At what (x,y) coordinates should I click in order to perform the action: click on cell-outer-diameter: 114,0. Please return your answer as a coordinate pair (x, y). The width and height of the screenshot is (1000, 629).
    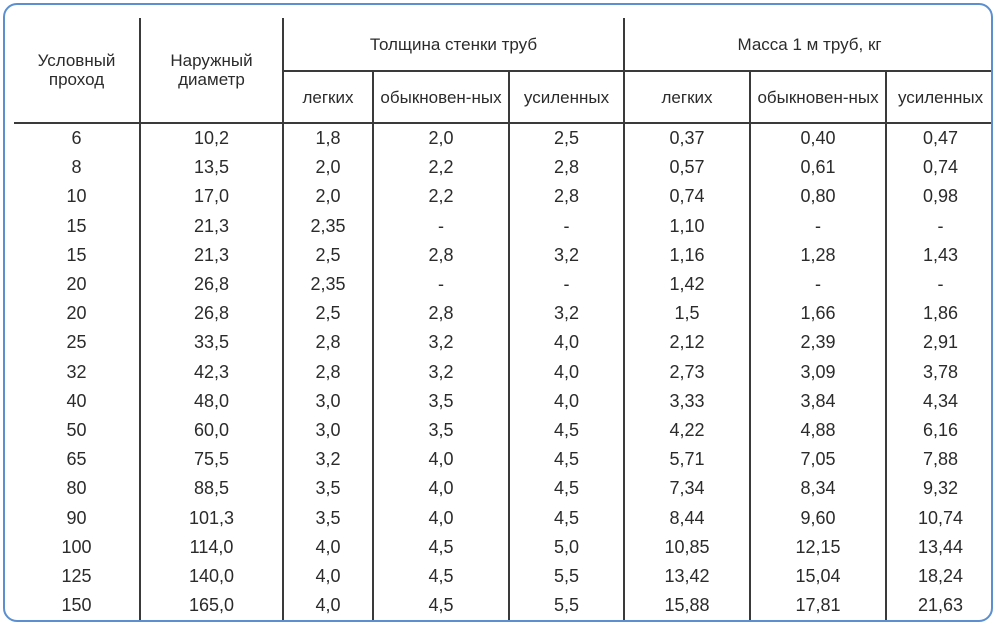
    Looking at the image, I should click on (211, 547).